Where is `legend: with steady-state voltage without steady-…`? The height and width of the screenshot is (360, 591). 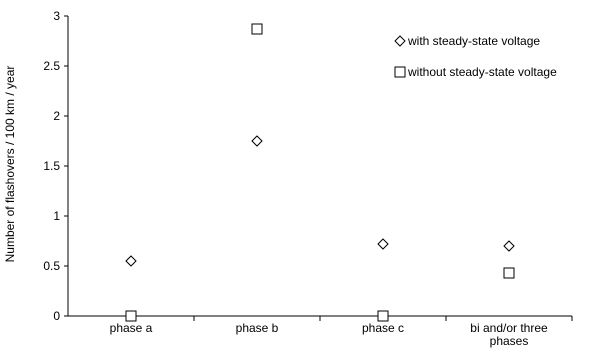
legend: with steady-state voltage without steady-… is located at coordinates (475, 56).